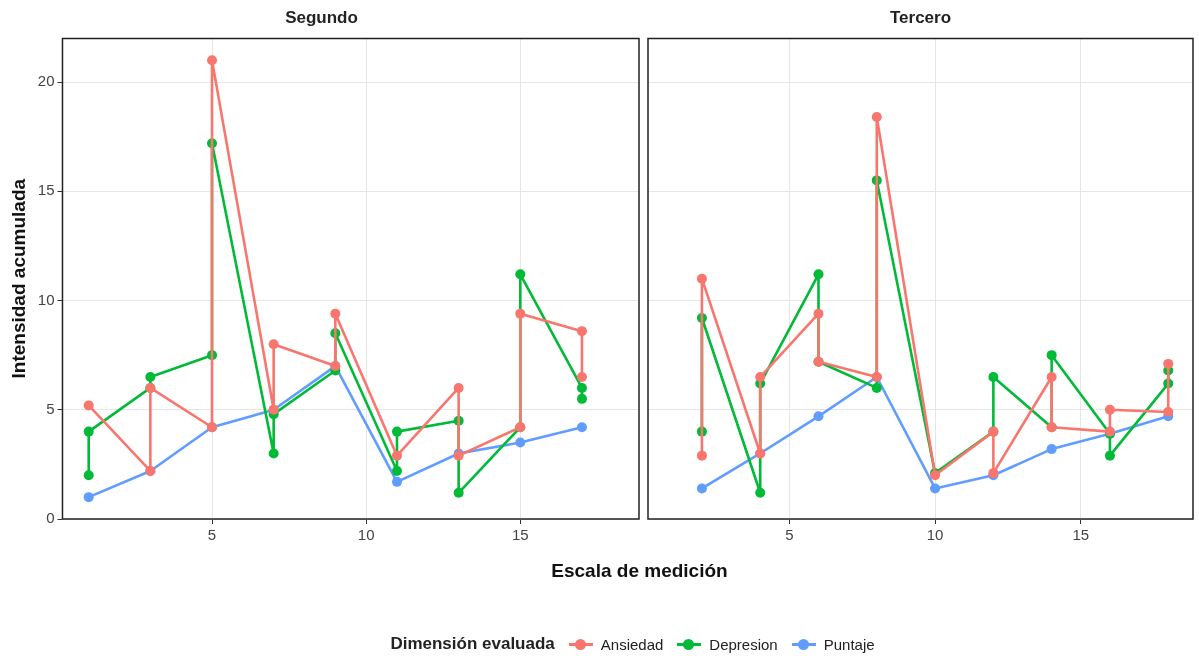 The height and width of the screenshot is (660, 1199). What do you see at coordinates (18, 278) in the screenshot?
I see `y-axis-title: Intensidad acumulada` at bounding box center [18, 278].